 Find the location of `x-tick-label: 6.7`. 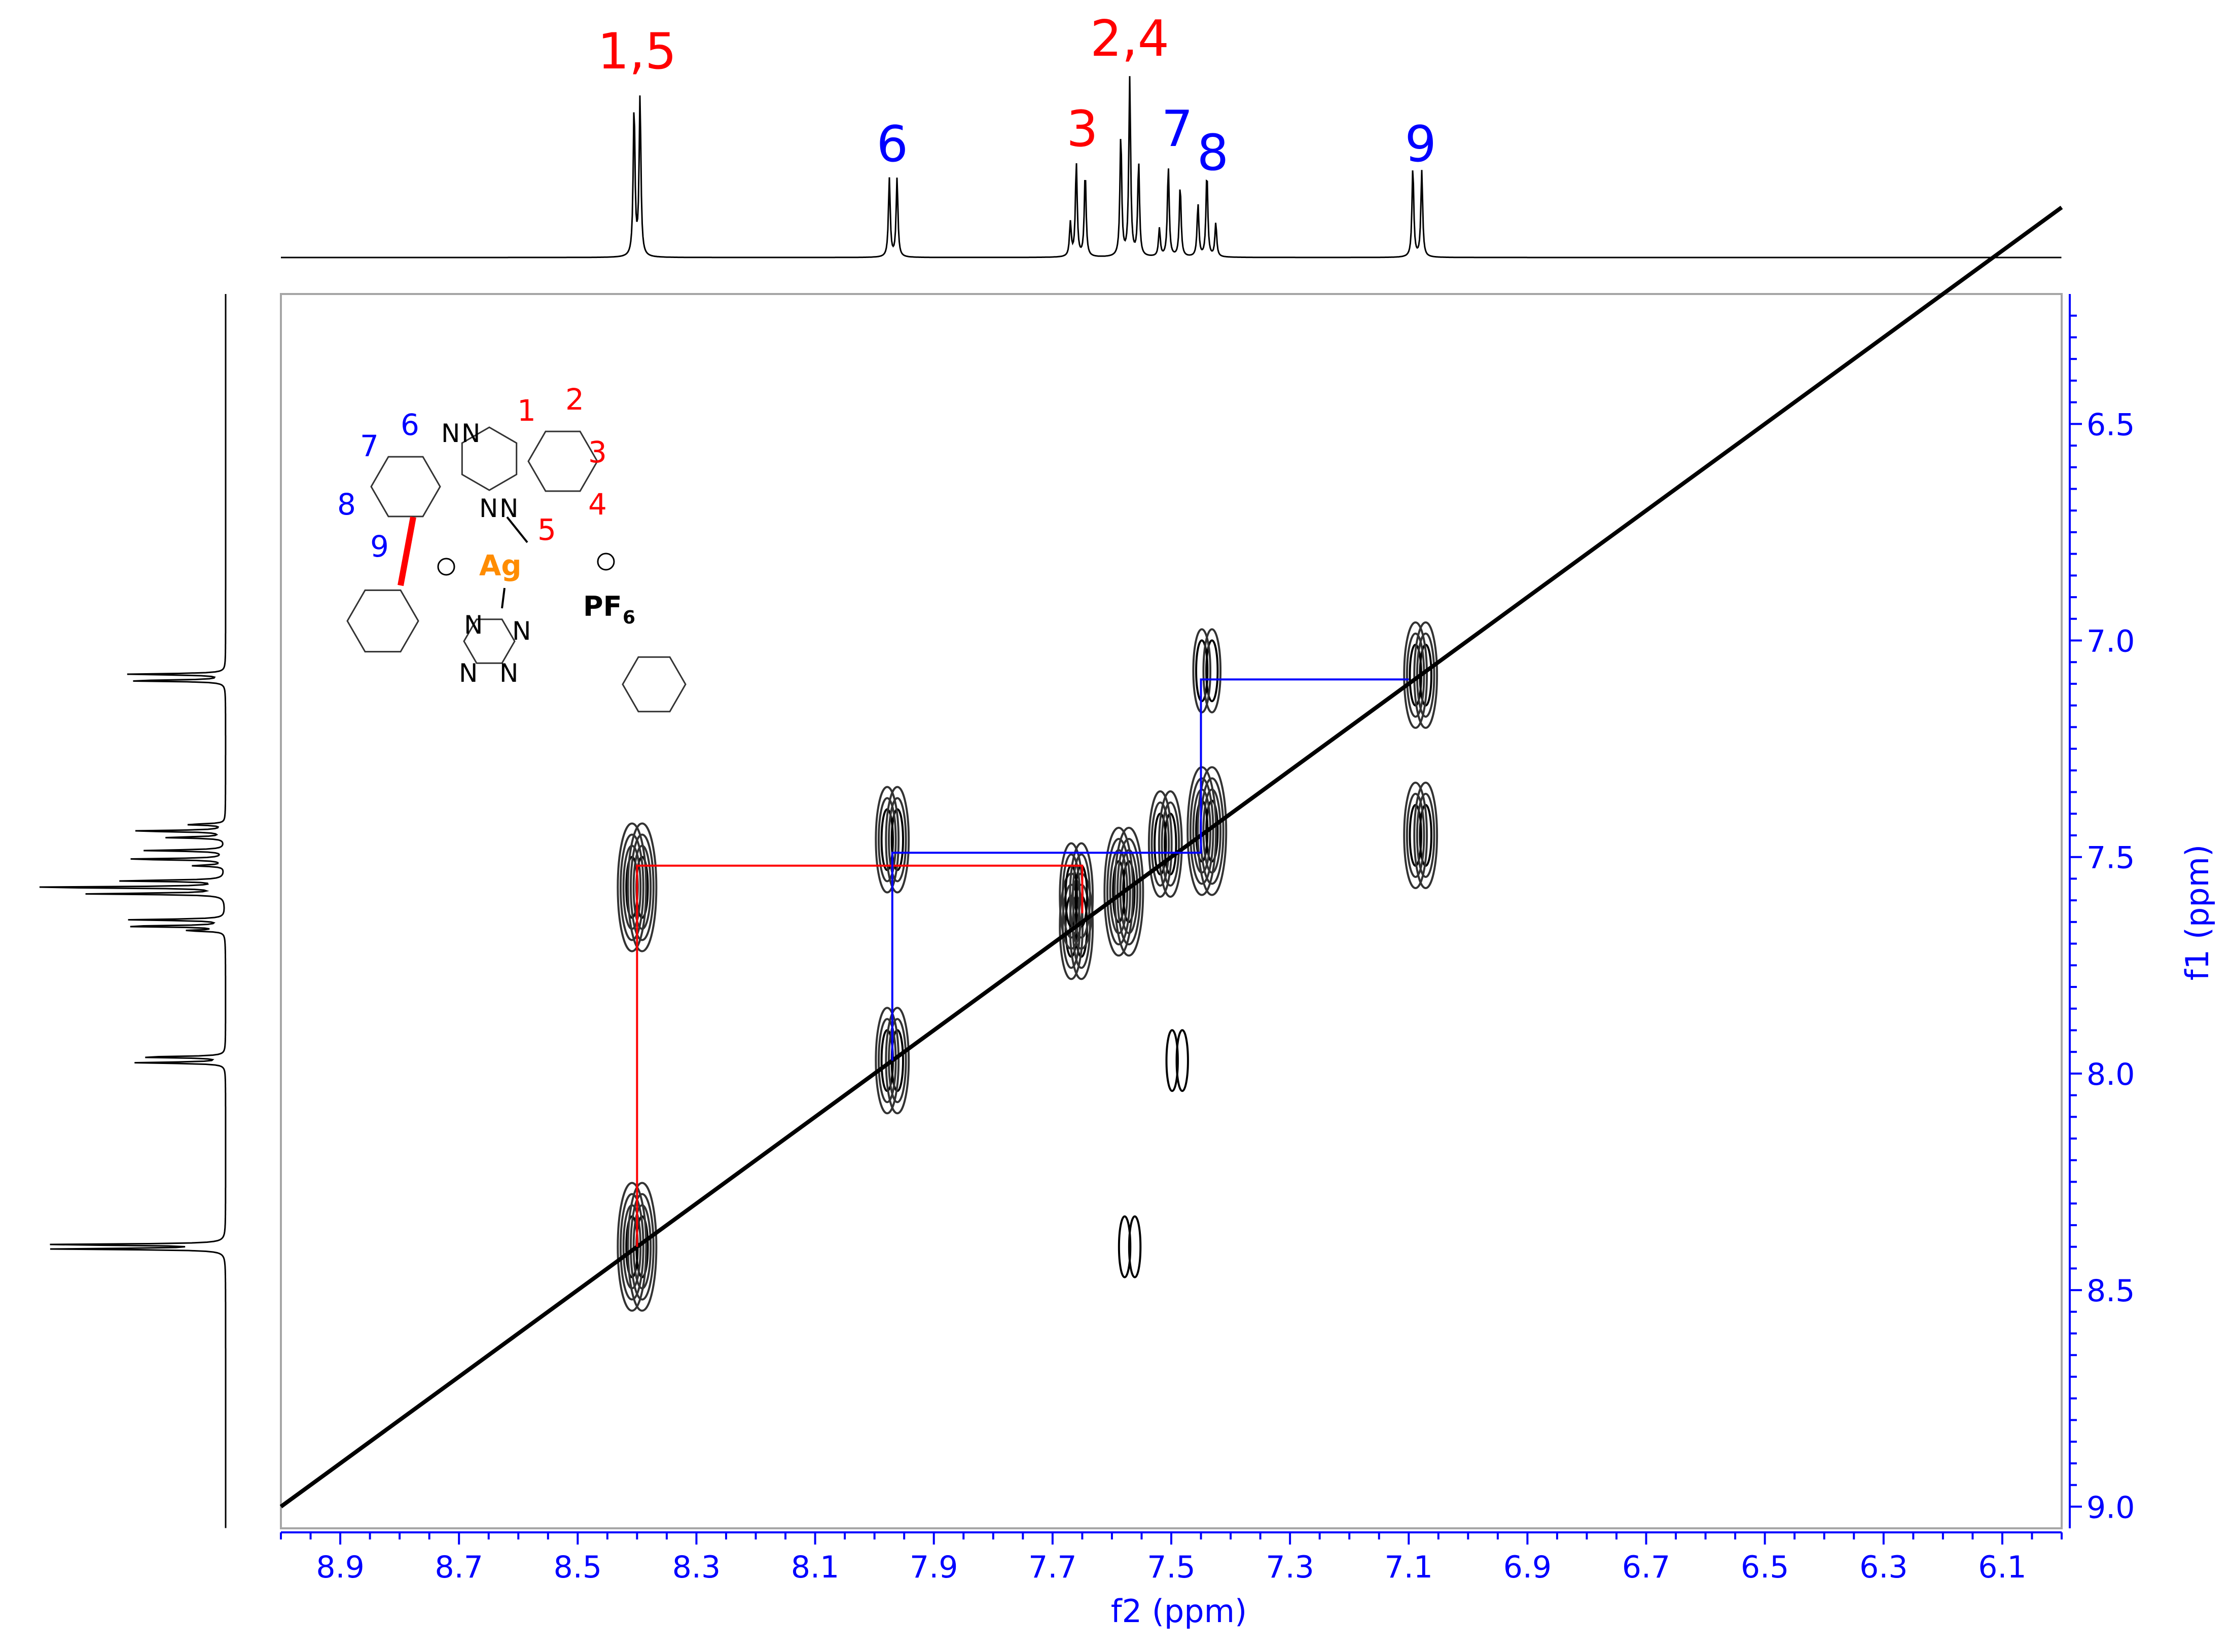

x-tick-label: 6.7 is located at coordinates (1646, 1568).